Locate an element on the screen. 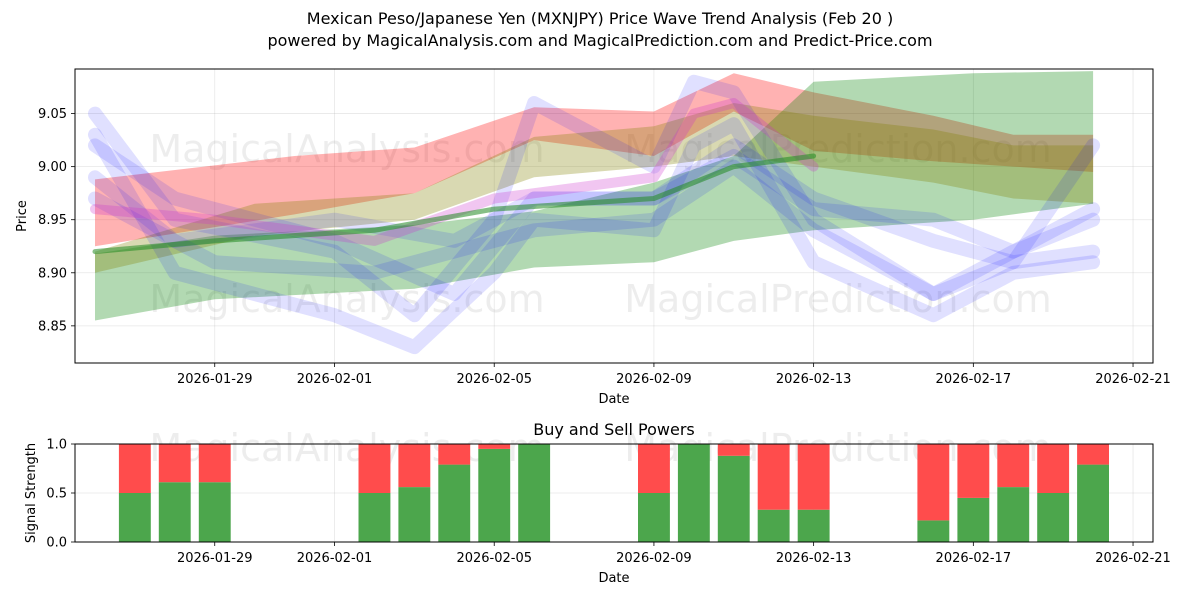 The width and height of the screenshot is (1200, 600). bs-x-tick-label: 2026-02-21 is located at coordinates (1133, 558).